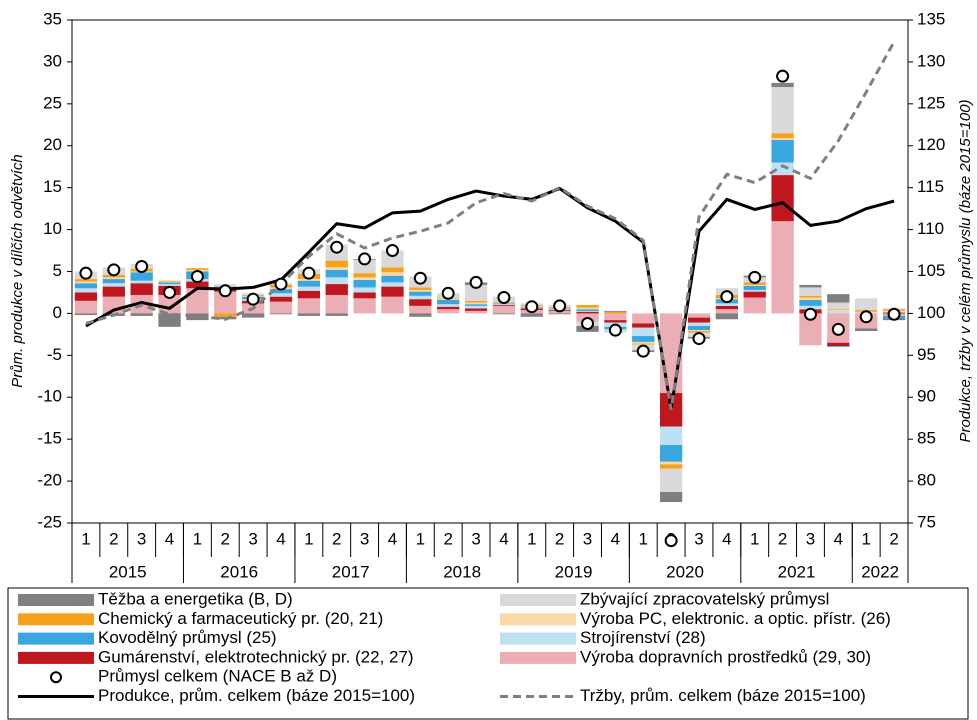 The image size is (977, 720). What do you see at coordinates (239, 571) in the screenshot?
I see `x-group-label: 2016` at bounding box center [239, 571].